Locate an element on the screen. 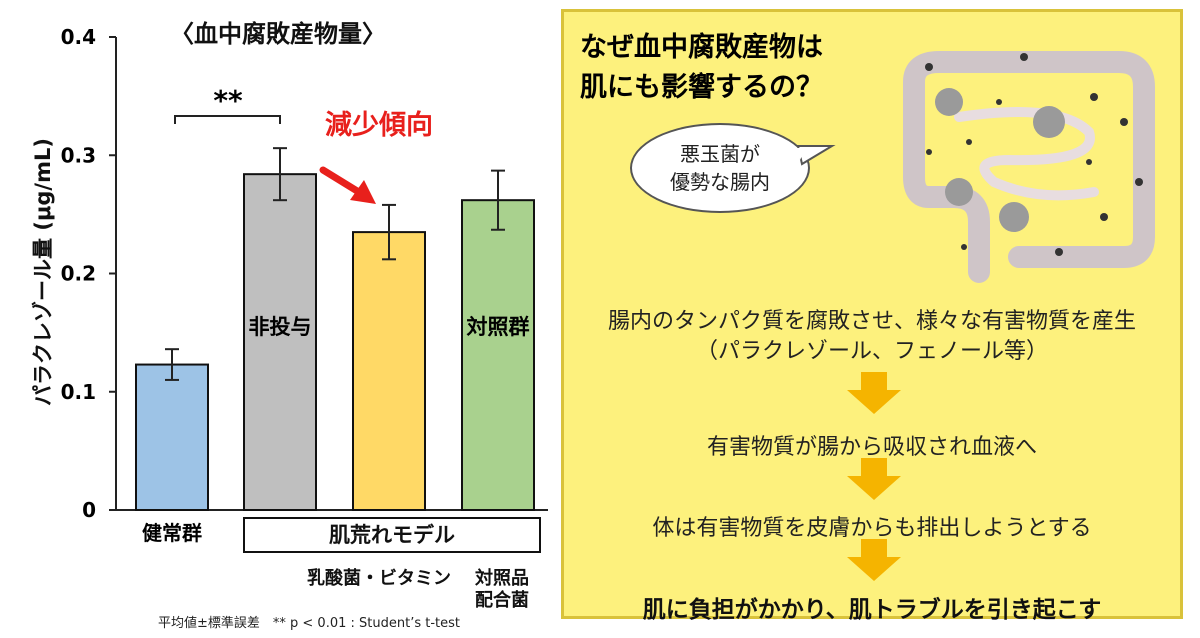 The width and height of the screenshot is (1200, 638). panel-title: なぜ血中腐敗産物は 肌にも影響するの？ is located at coordinates (701, 68).